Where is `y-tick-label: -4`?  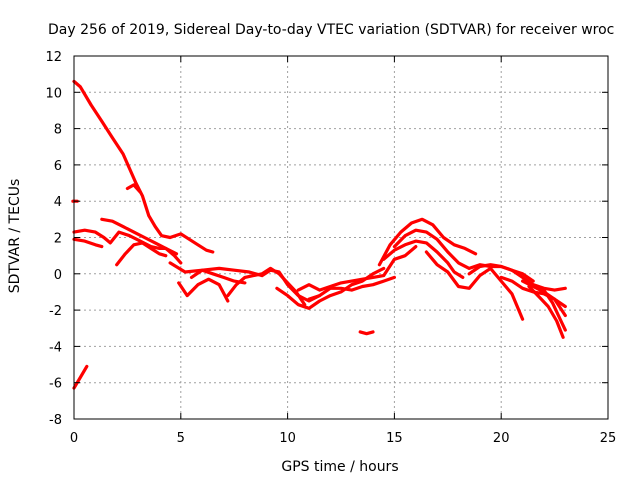
y-tick-label: -4 is located at coordinates (55, 347).